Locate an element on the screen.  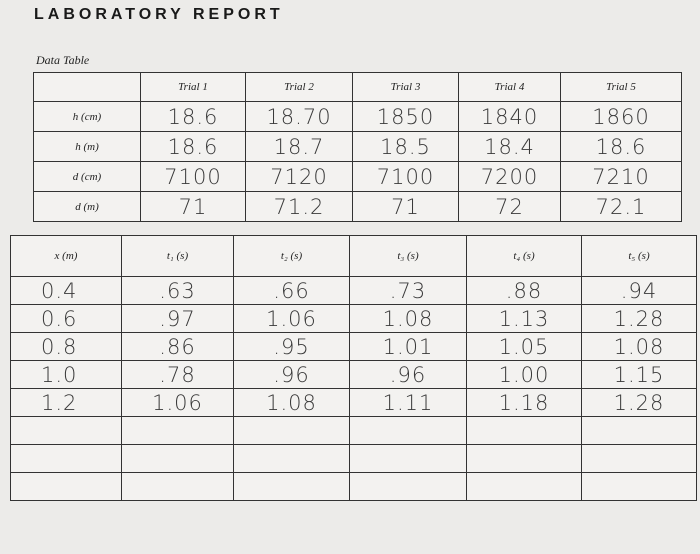
handwritten-value: 1.06 is located at coordinates (177, 402).